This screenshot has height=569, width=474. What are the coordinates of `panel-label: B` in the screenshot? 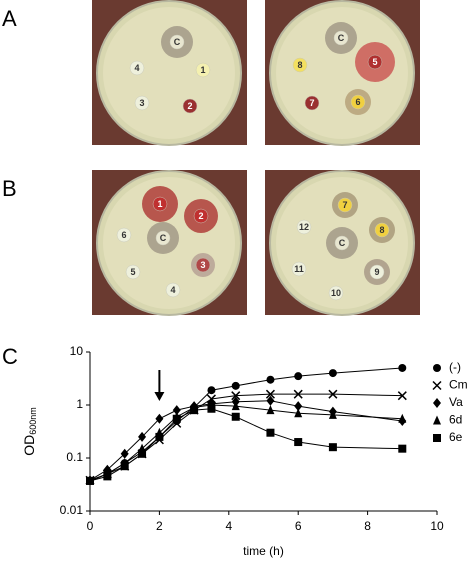 It's located at (9, 188).